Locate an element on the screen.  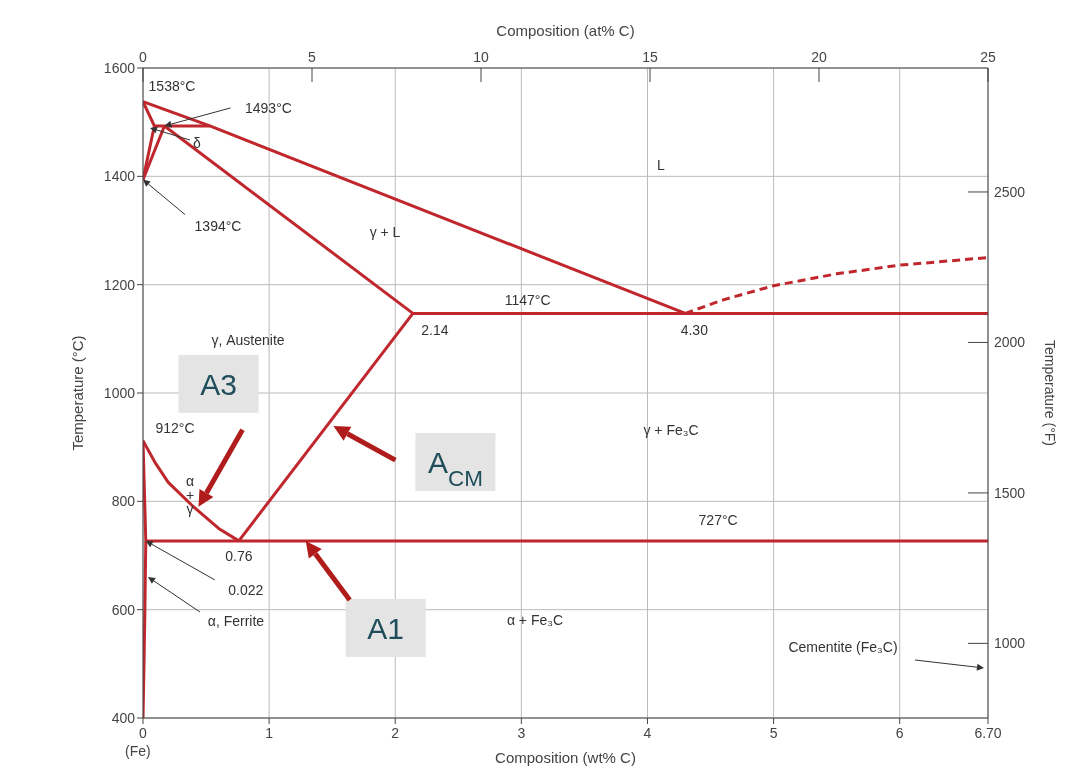
annotation: 1493°C is located at coordinates (268, 107).